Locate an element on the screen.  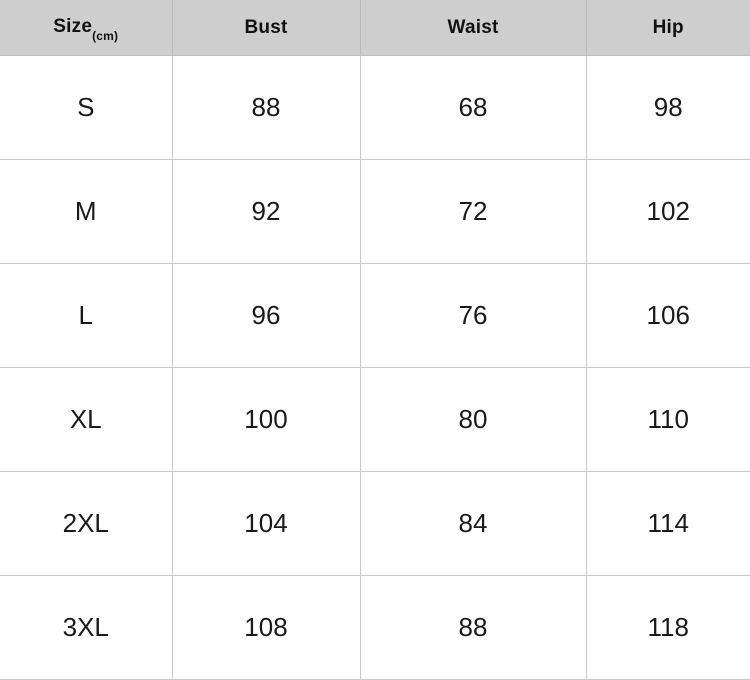
column-header-hip: Hip is located at coordinates (668, 28).